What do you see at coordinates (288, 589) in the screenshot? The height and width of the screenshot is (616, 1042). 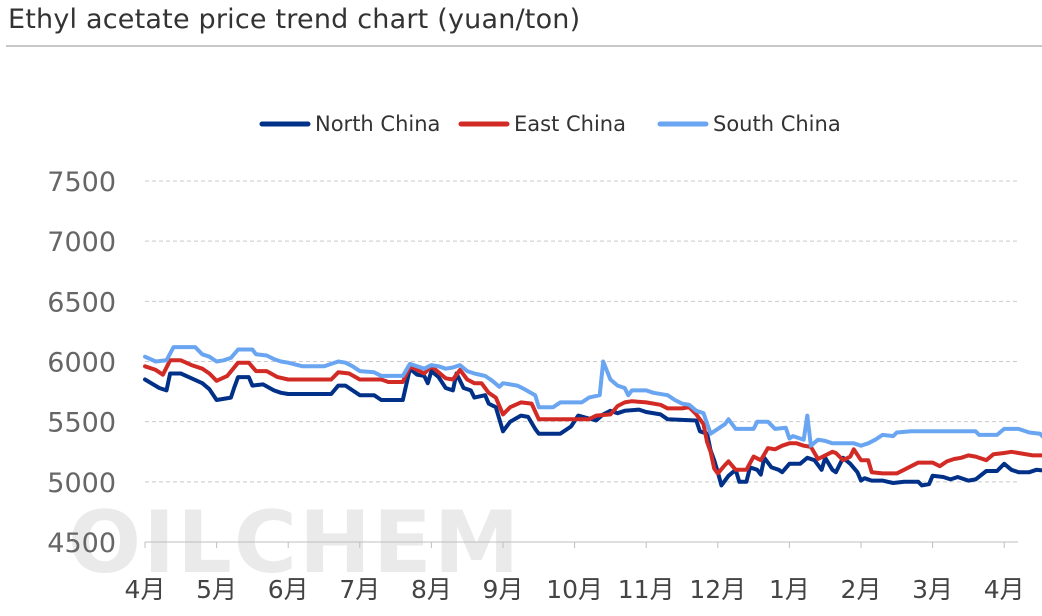 I see `x-tick-label: 6月` at bounding box center [288, 589].